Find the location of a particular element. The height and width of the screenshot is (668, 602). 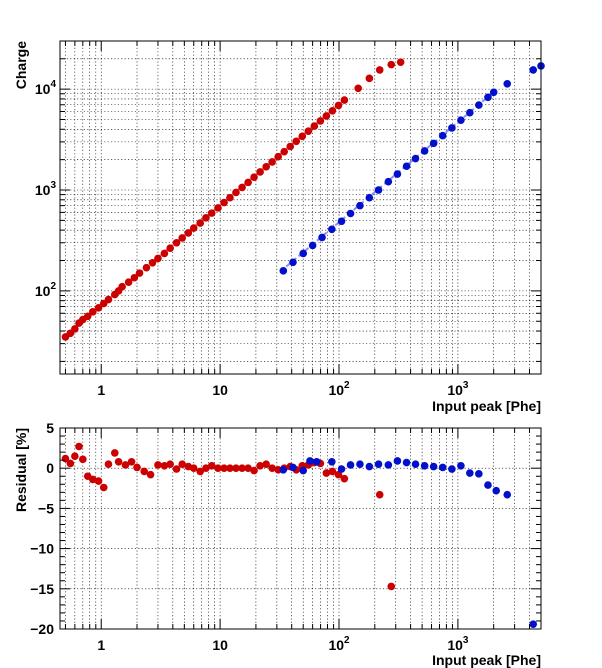

charge-y-axis-title: Charge is located at coordinates (21, 65).